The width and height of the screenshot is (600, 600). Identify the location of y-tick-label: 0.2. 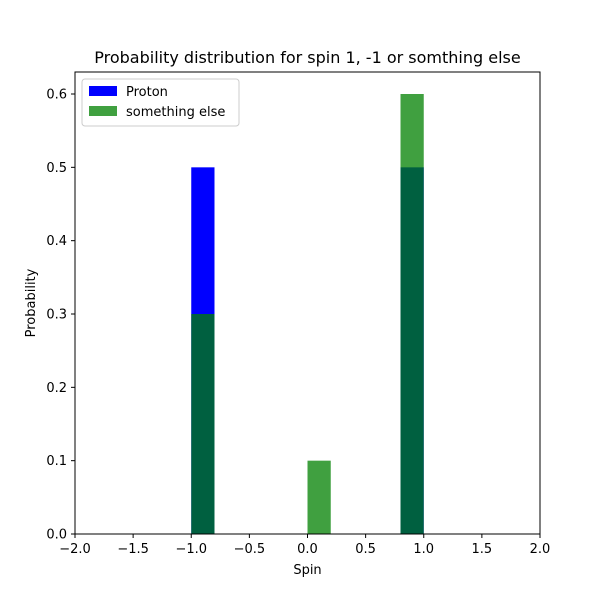
(56, 388).